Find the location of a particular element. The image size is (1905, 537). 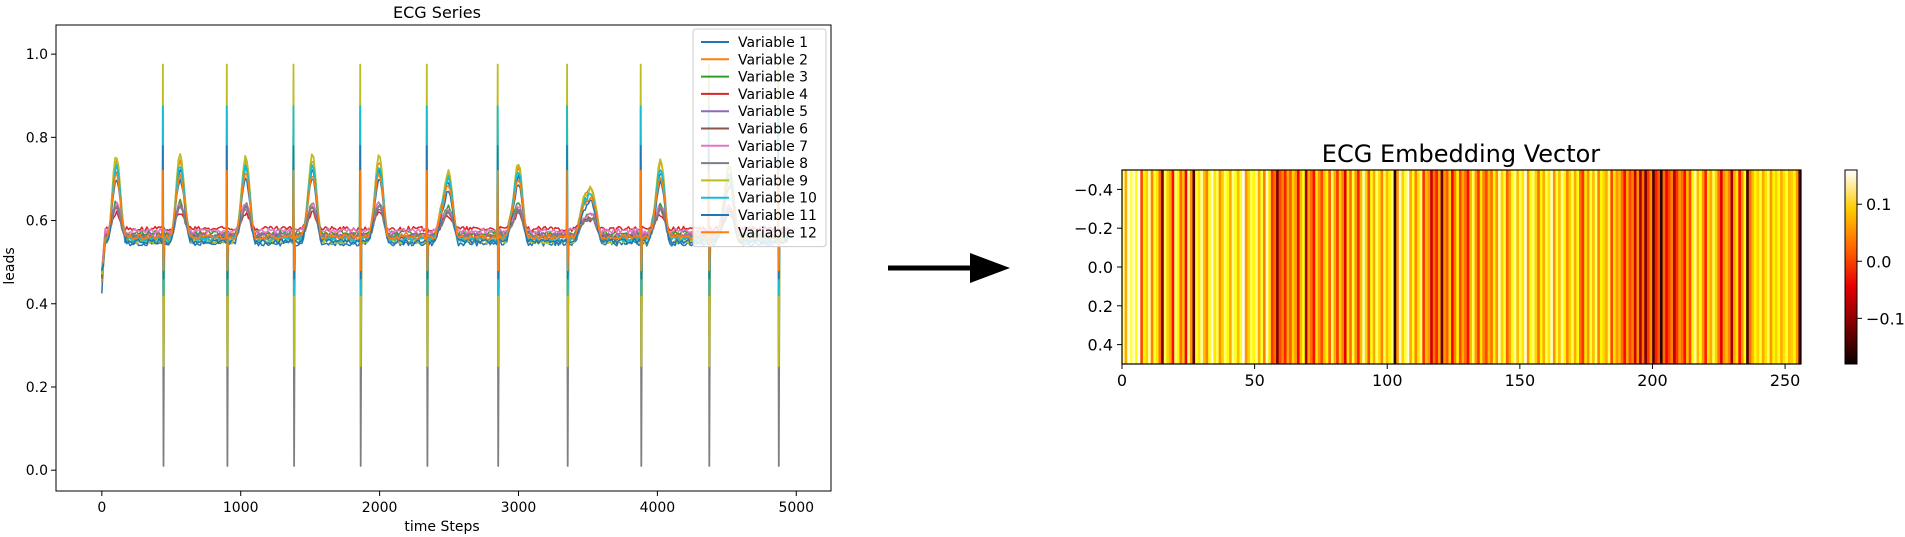

heatmap-x-tick-label: 50 is located at coordinates (1254, 380).